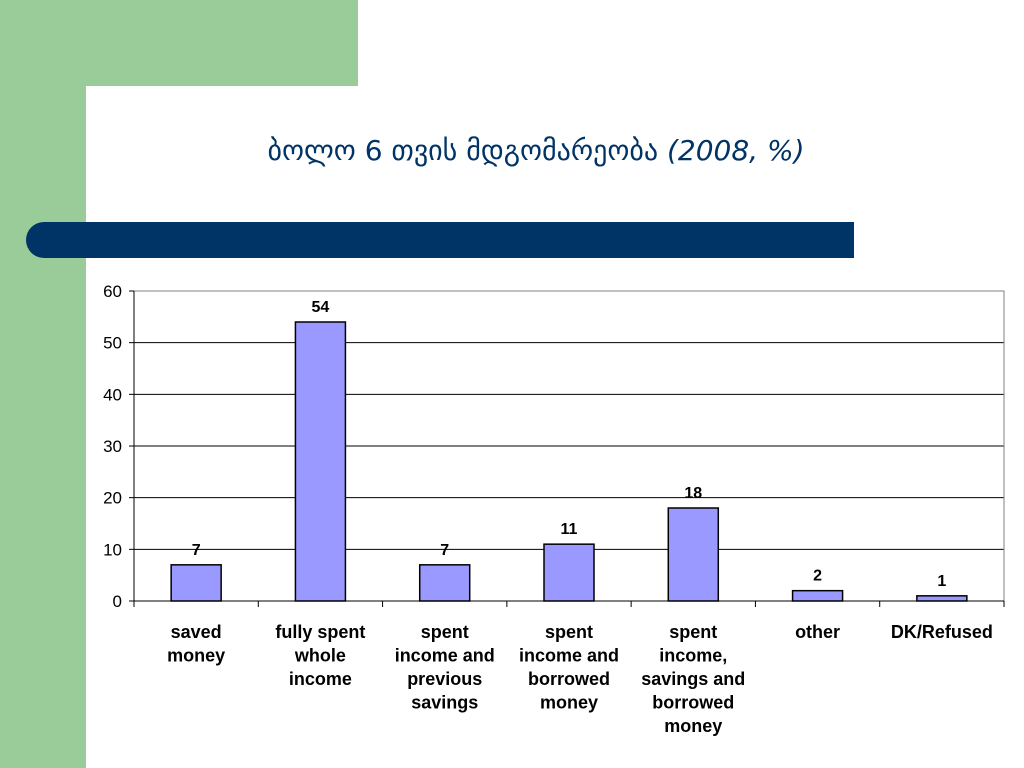 This screenshot has width=1024, height=768. I want to click on slide-title-sub: (2008, %), so click(736, 150).